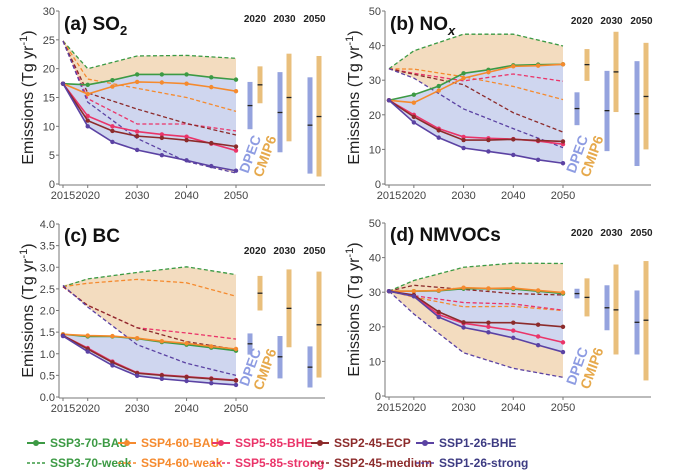 The image size is (676, 476). Describe the element at coordinates (221, 443) in the screenshot. I see `legend-marker` at that location.